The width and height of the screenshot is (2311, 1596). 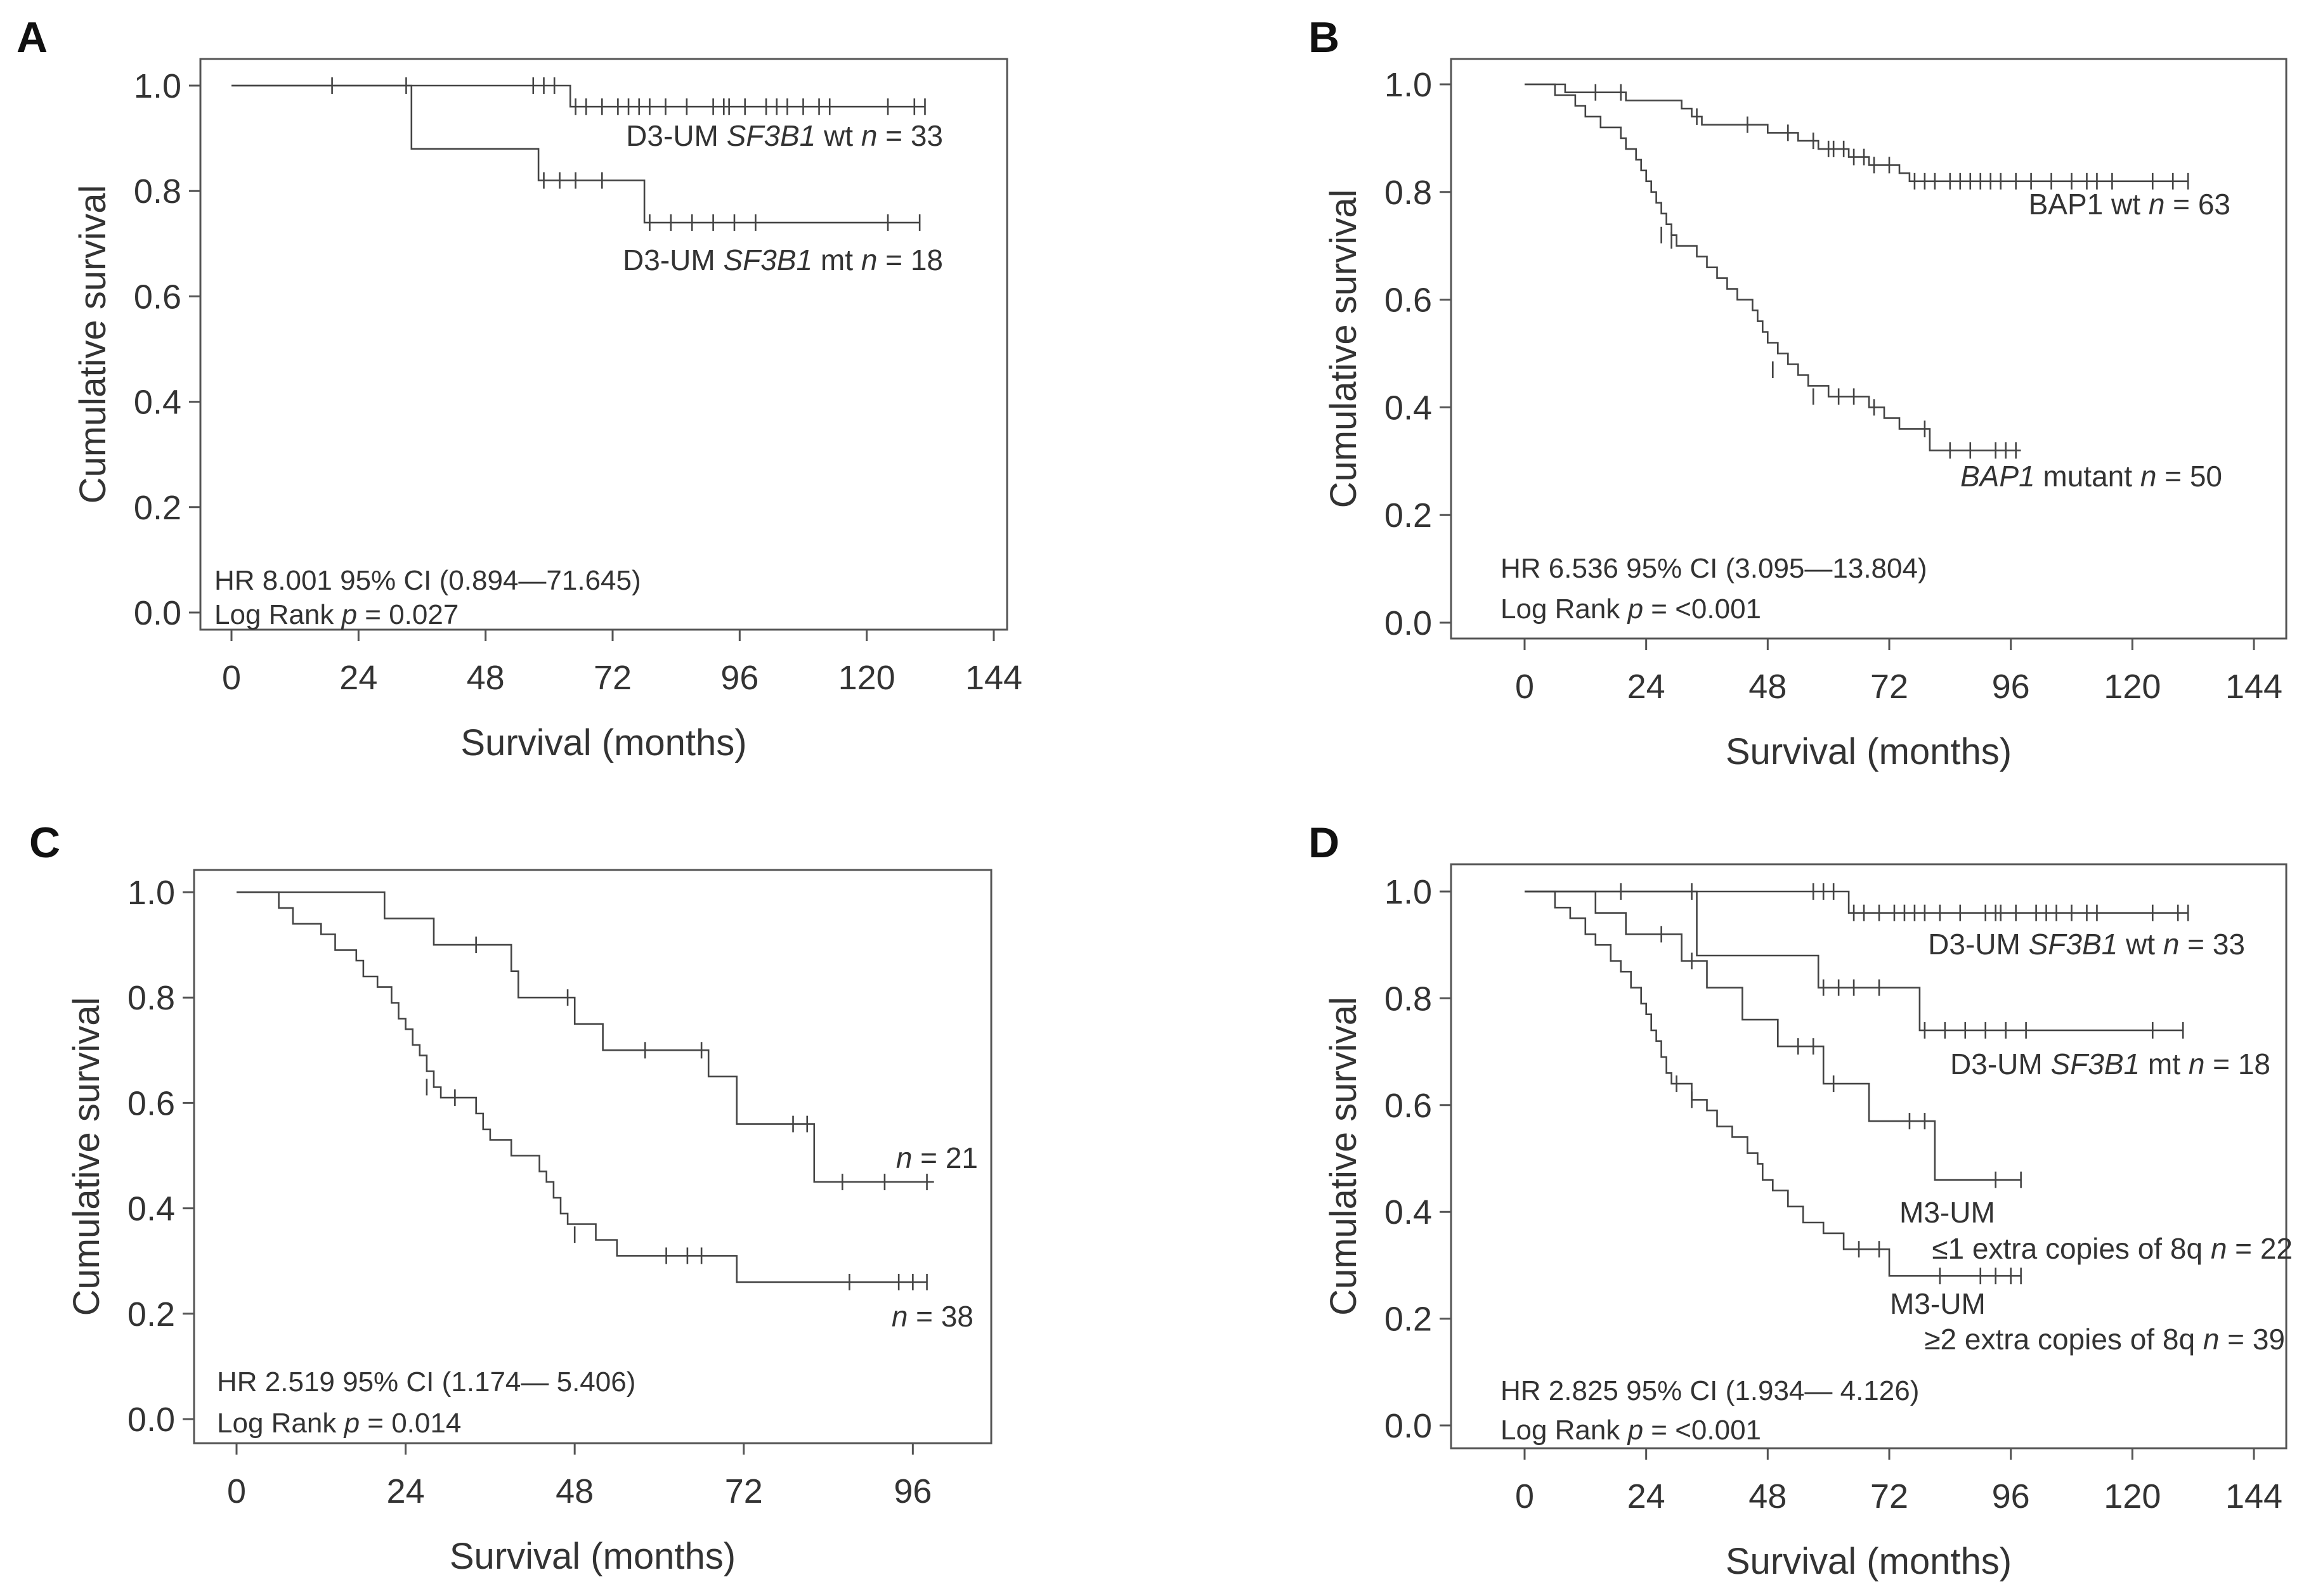 What do you see at coordinates (44, 843) in the screenshot?
I see `panel-c-letter: C` at bounding box center [44, 843].